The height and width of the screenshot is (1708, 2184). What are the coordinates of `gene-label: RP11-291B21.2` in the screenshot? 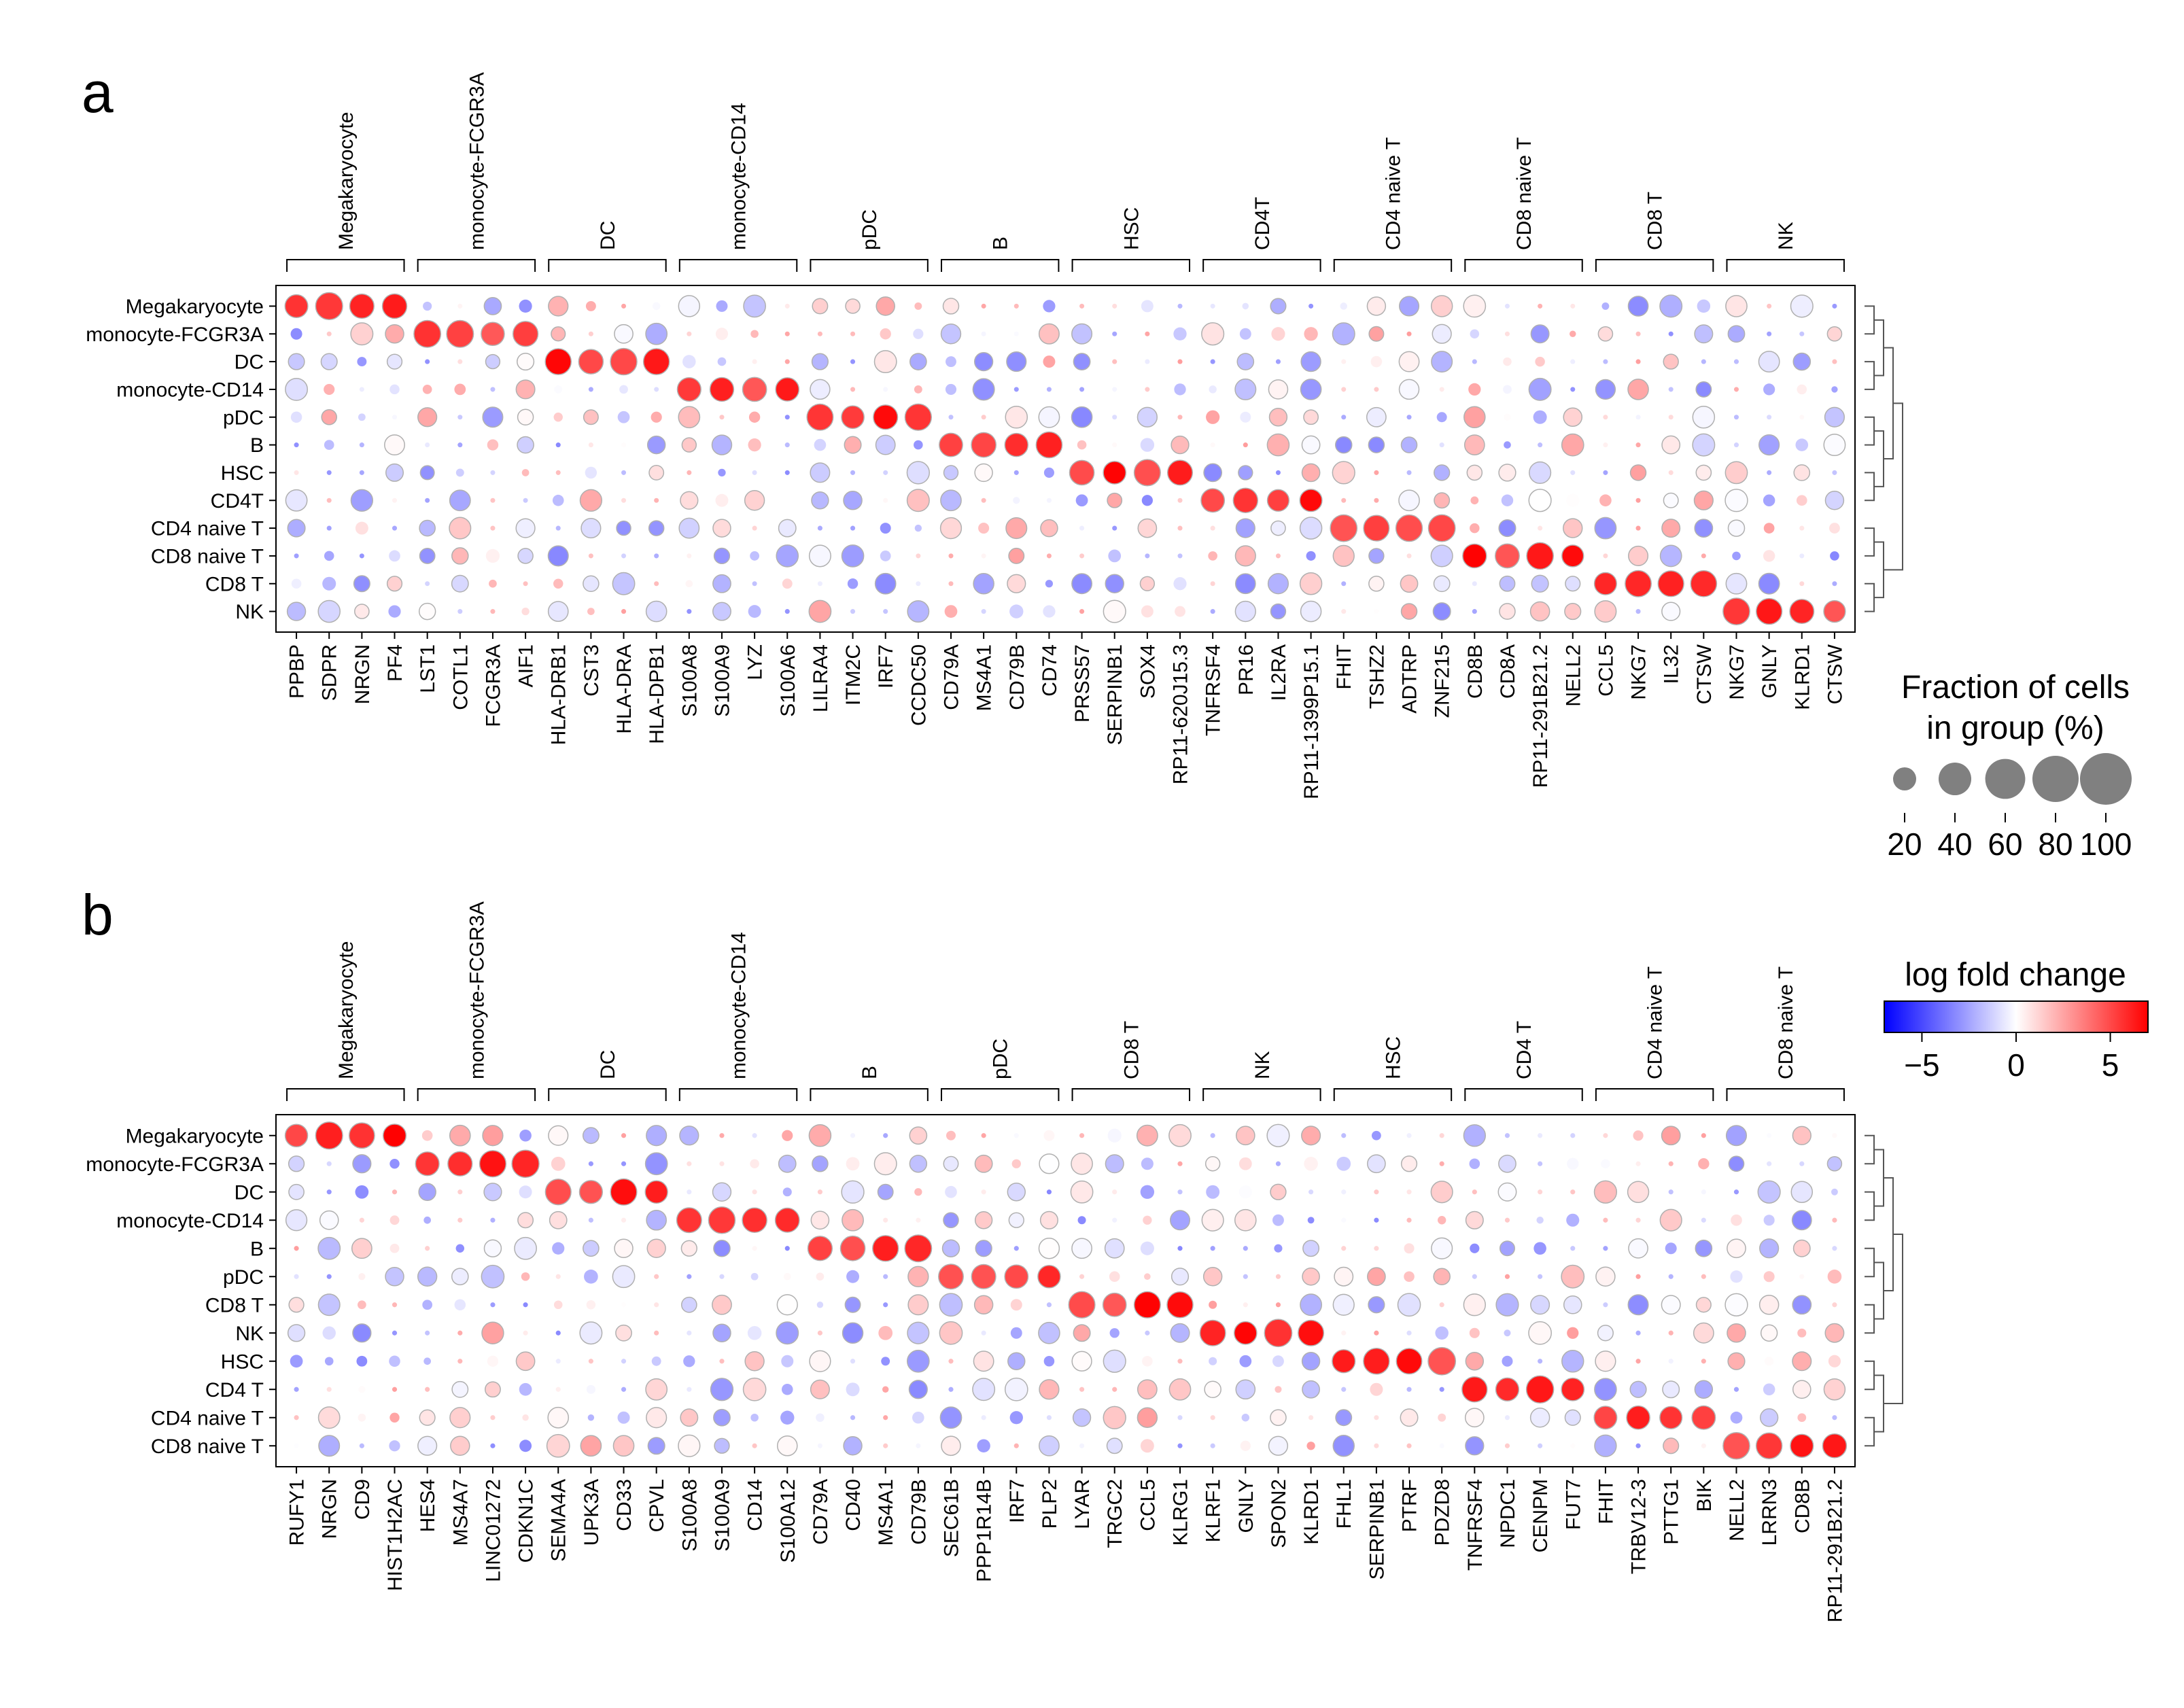 It's located at (1540, 716).